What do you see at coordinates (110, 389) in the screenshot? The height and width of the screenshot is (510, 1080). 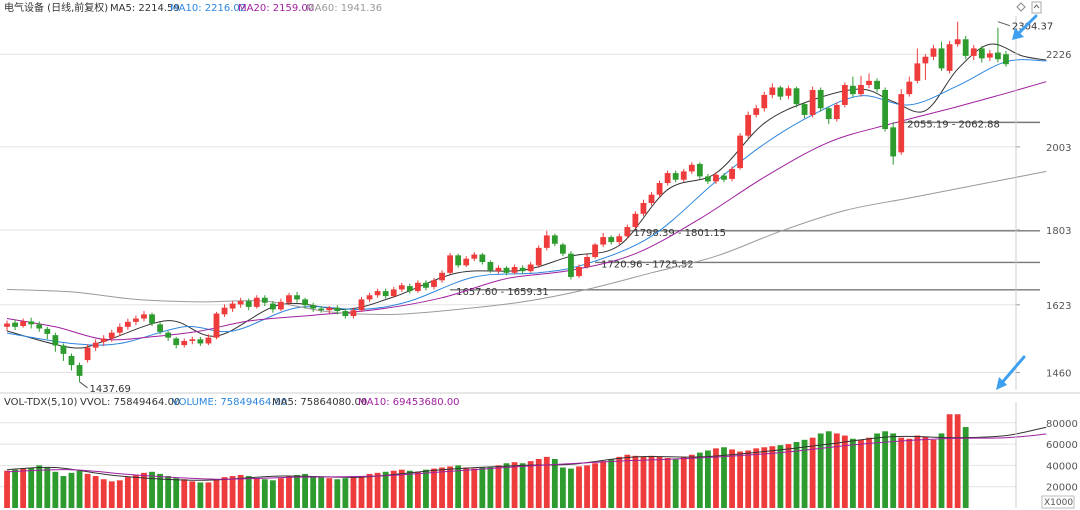 I see `low-label: 1437.69` at bounding box center [110, 389].